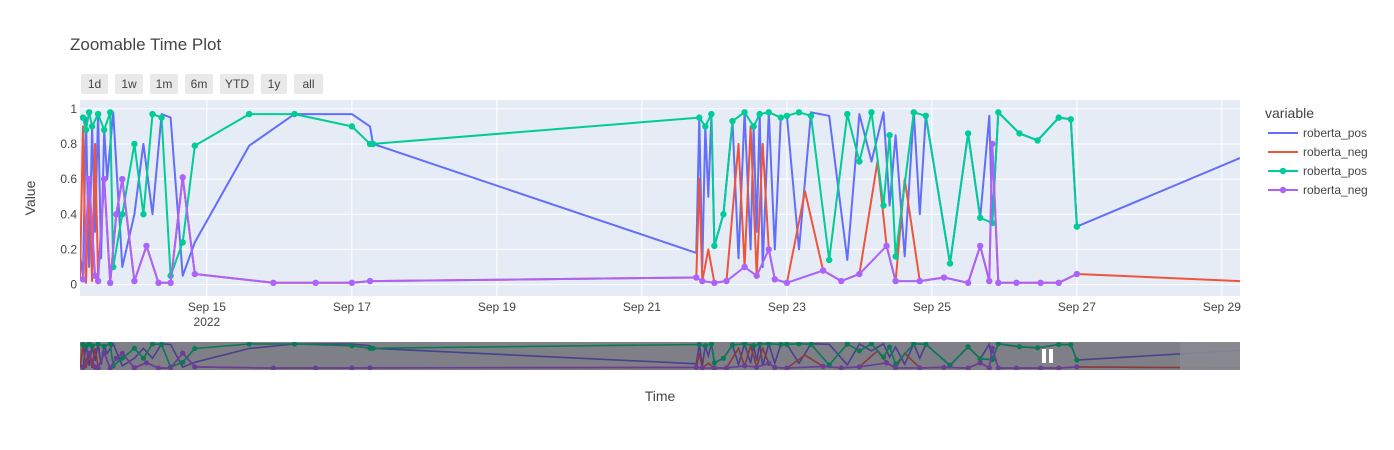 The width and height of the screenshot is (1394, 450). I want to click on range-button-all: all, so click(308, 84).